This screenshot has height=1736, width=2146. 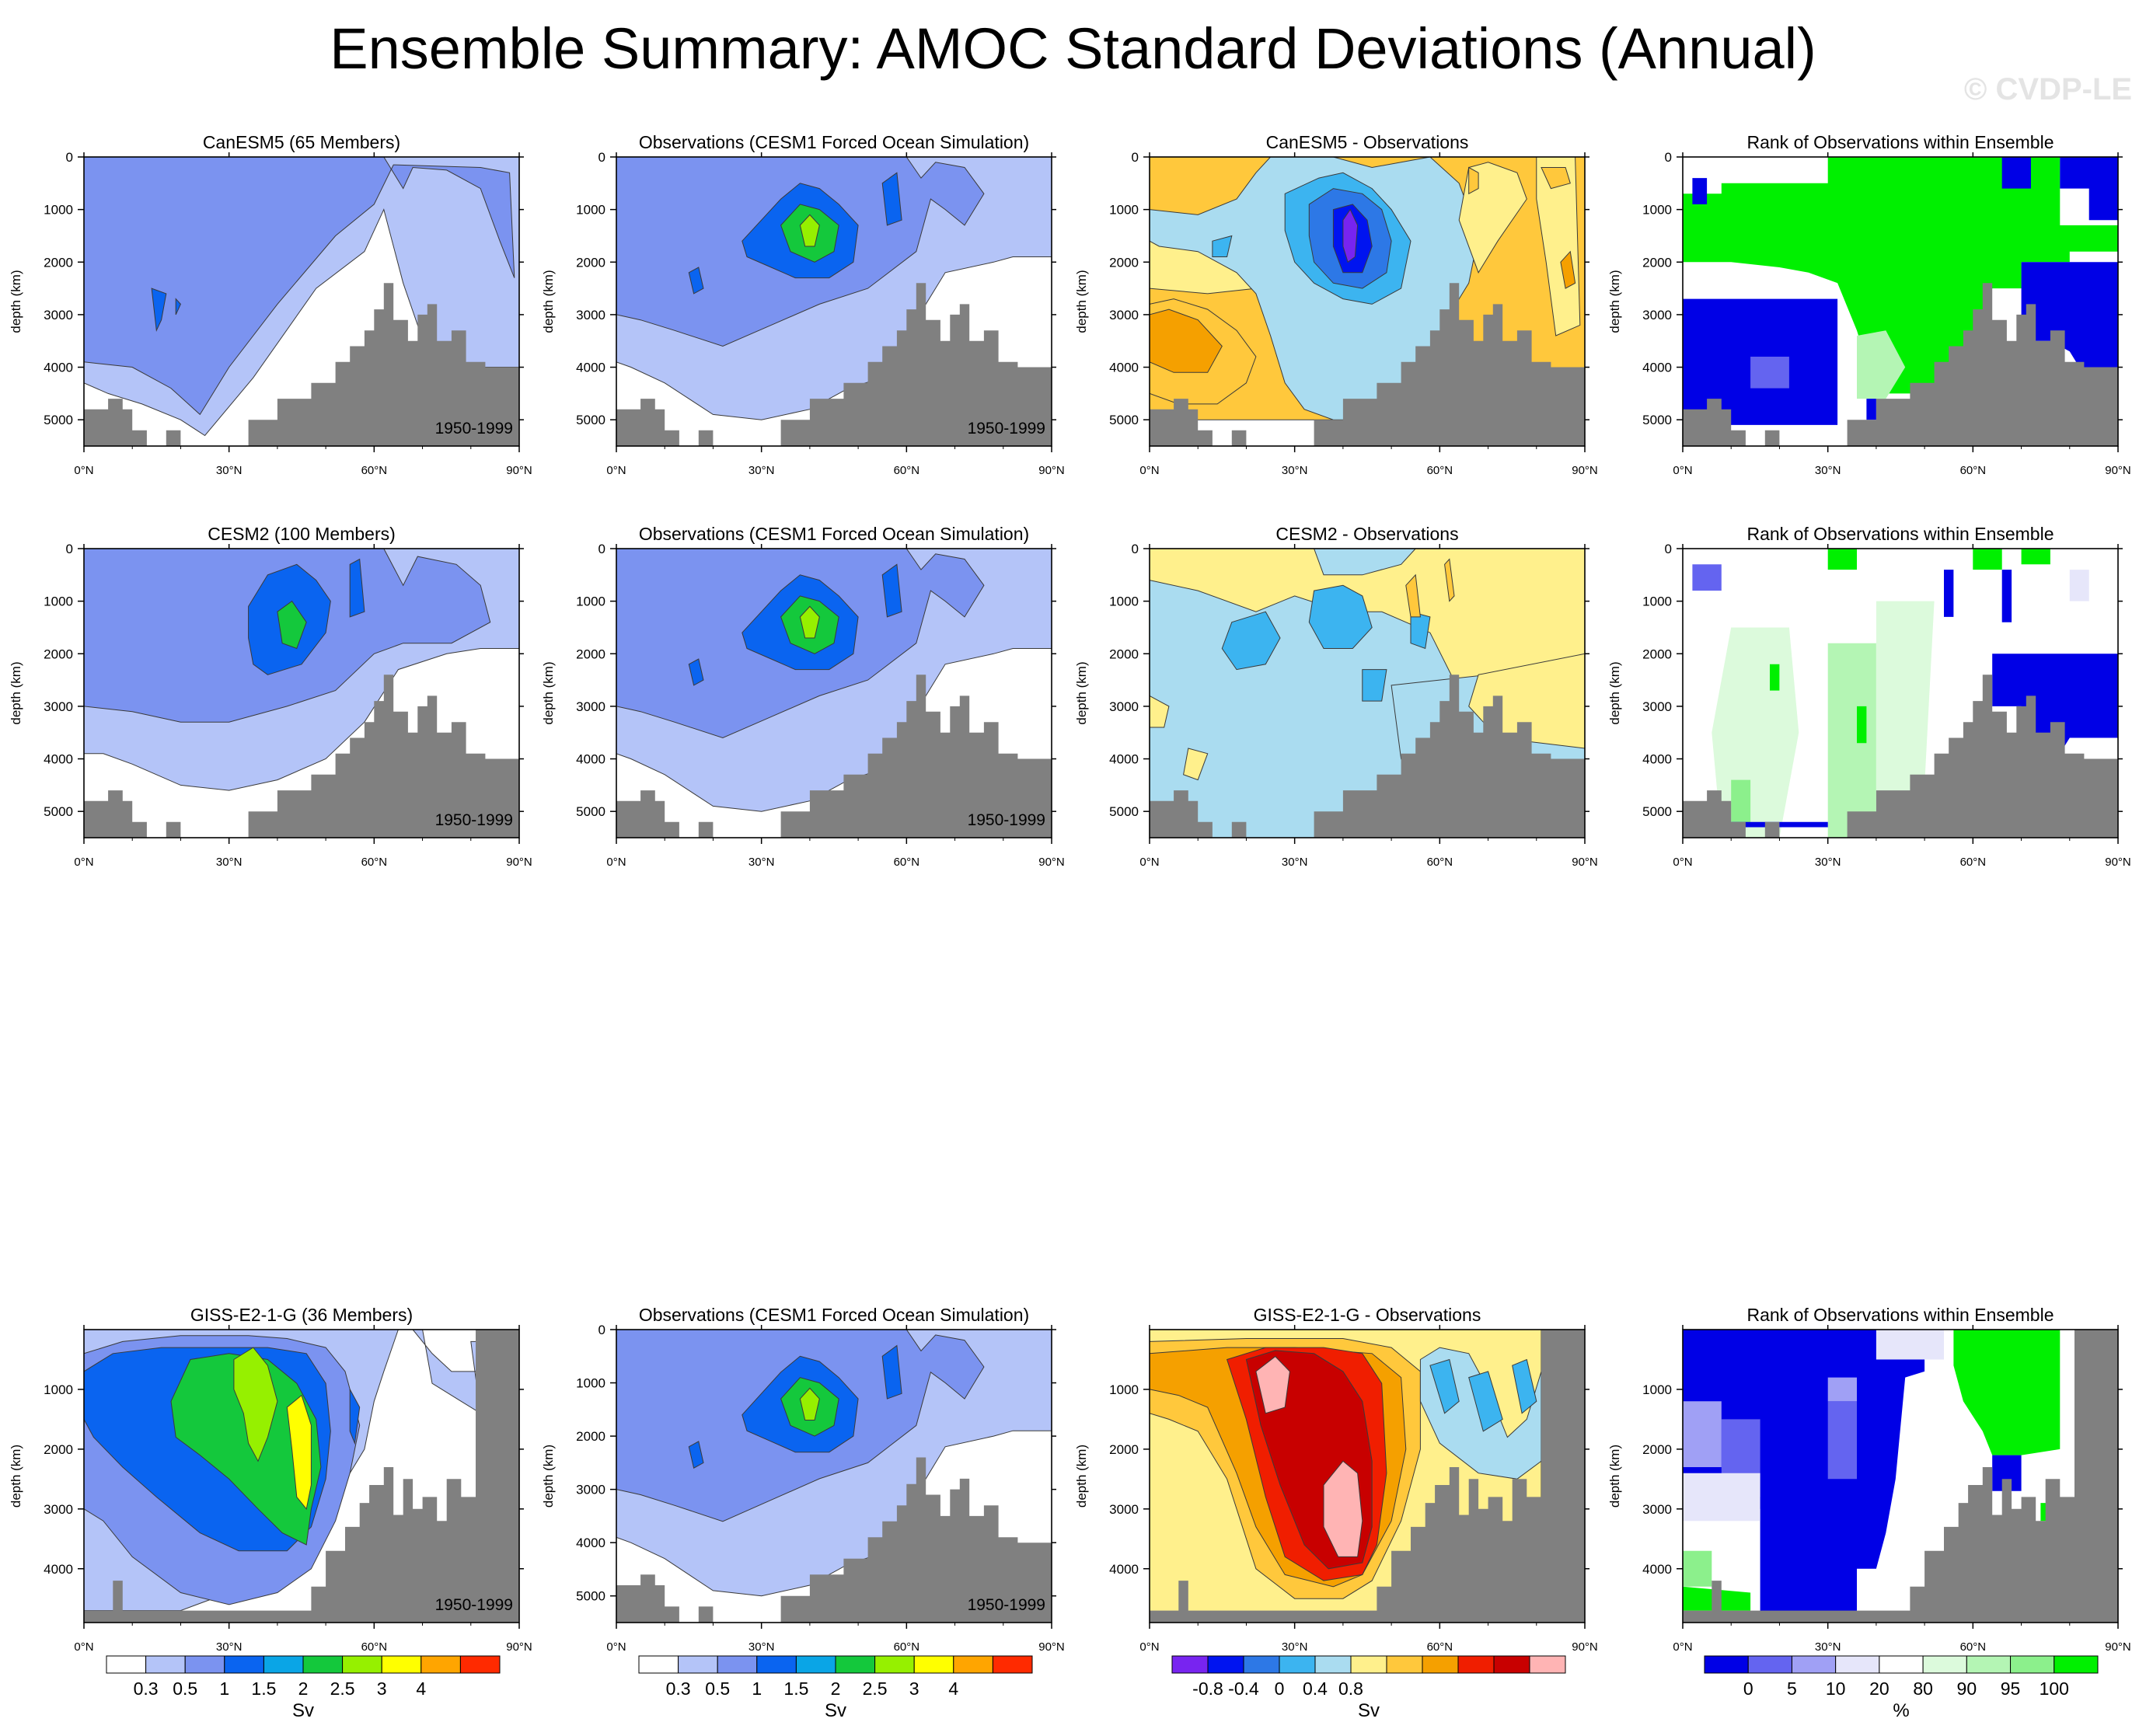 What do you see at coordinates (342, 1689) in the screenshot?
I see `colorbar-label: 2.5` at bounding box center [342, 1689].